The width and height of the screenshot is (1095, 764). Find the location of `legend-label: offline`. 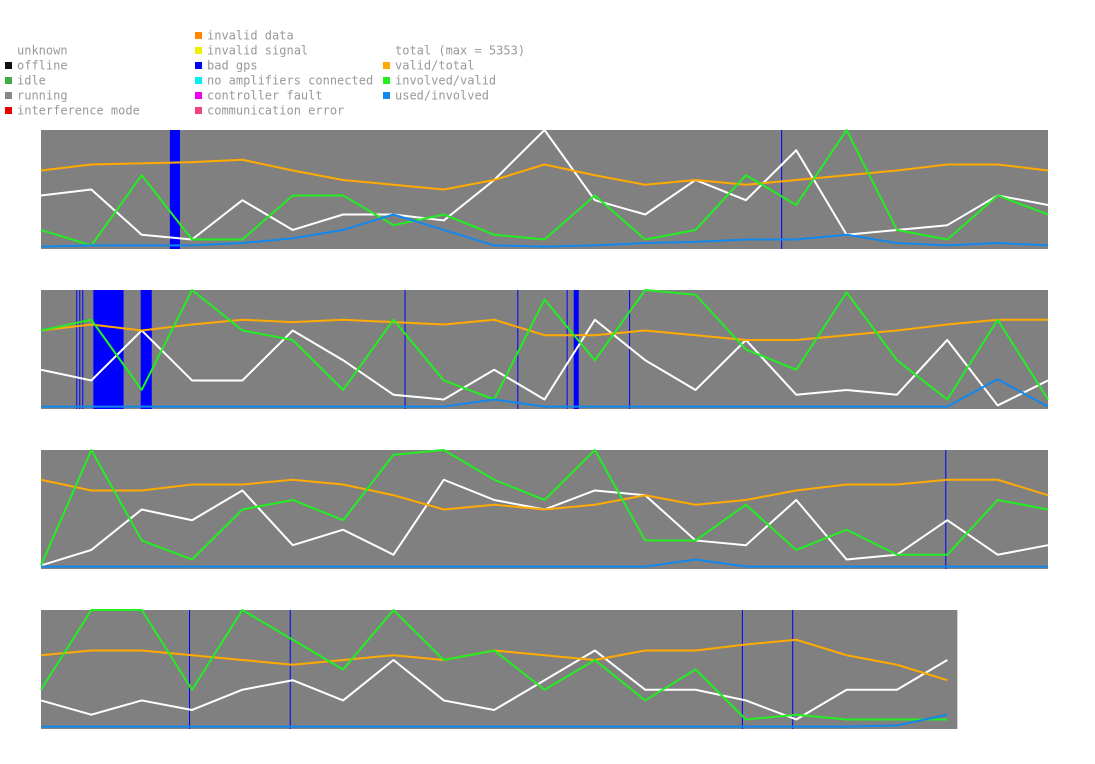

legend-label: offline is located at coordinates (42, 66).